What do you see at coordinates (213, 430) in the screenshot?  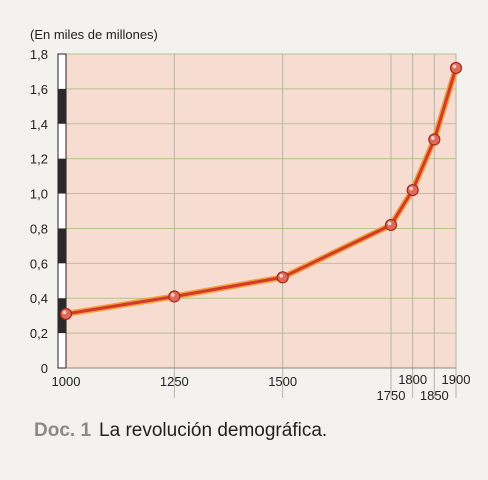 I see `caption-text: La revolución demográfica.` at bounding box center [213, 430].